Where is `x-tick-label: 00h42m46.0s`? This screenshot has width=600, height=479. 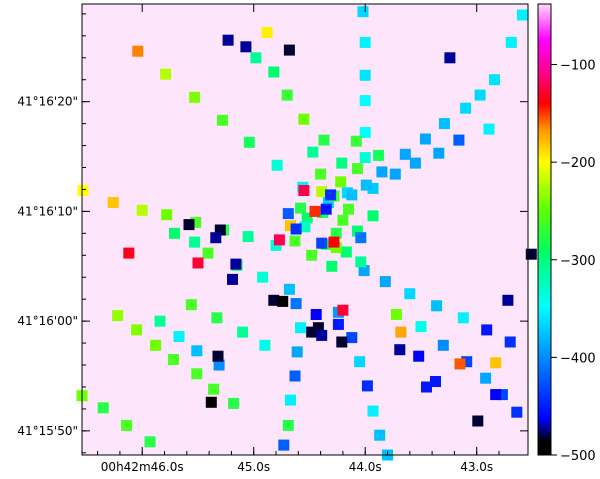
x-tick-label: 00h42m46.0s is located at coordinates (142, 467).